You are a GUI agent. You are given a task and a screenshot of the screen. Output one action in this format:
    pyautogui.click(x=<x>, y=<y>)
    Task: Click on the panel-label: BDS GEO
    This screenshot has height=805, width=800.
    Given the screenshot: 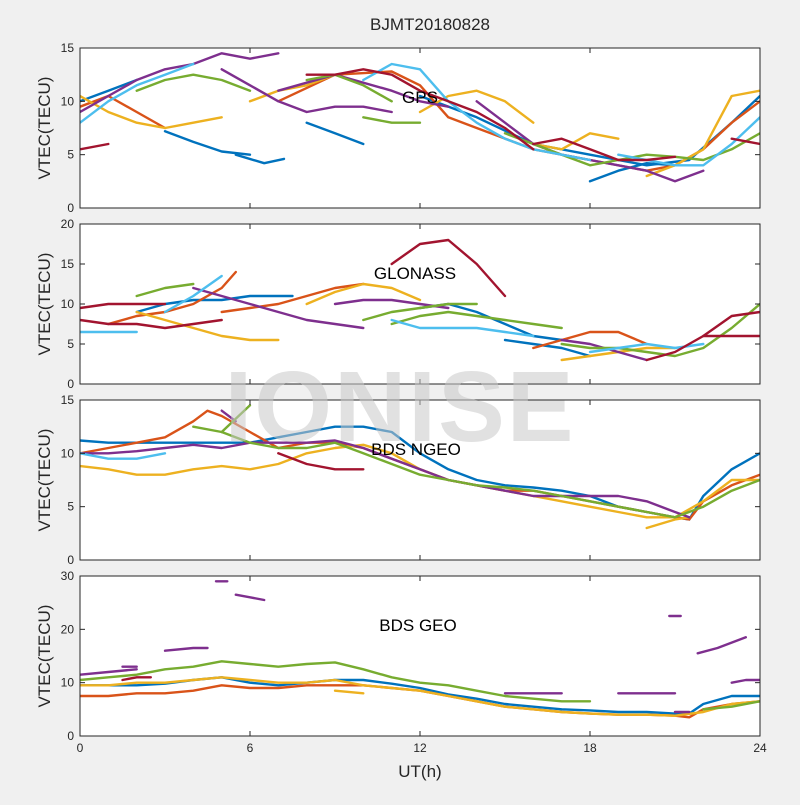 What is the action you would take?
    pyautogui.click(x=417, y=625)
    